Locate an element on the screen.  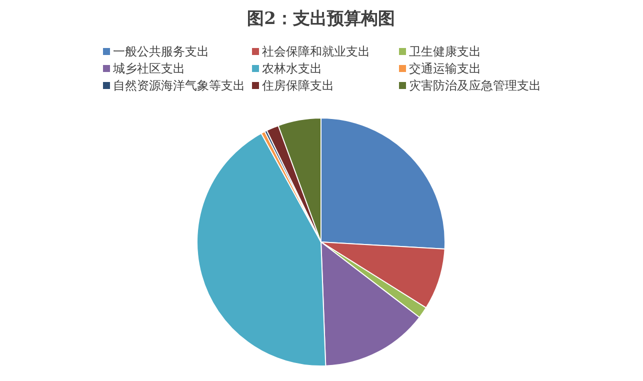
legend-label: 社会保障和就业支出 is located at coordinates (316, 51).